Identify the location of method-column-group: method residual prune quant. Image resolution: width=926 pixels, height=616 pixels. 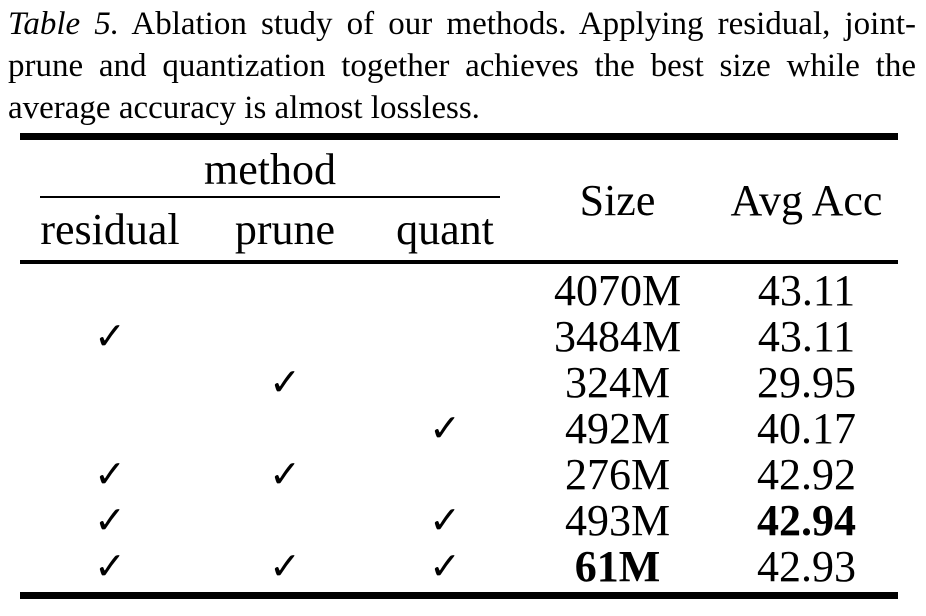
(270, 200).